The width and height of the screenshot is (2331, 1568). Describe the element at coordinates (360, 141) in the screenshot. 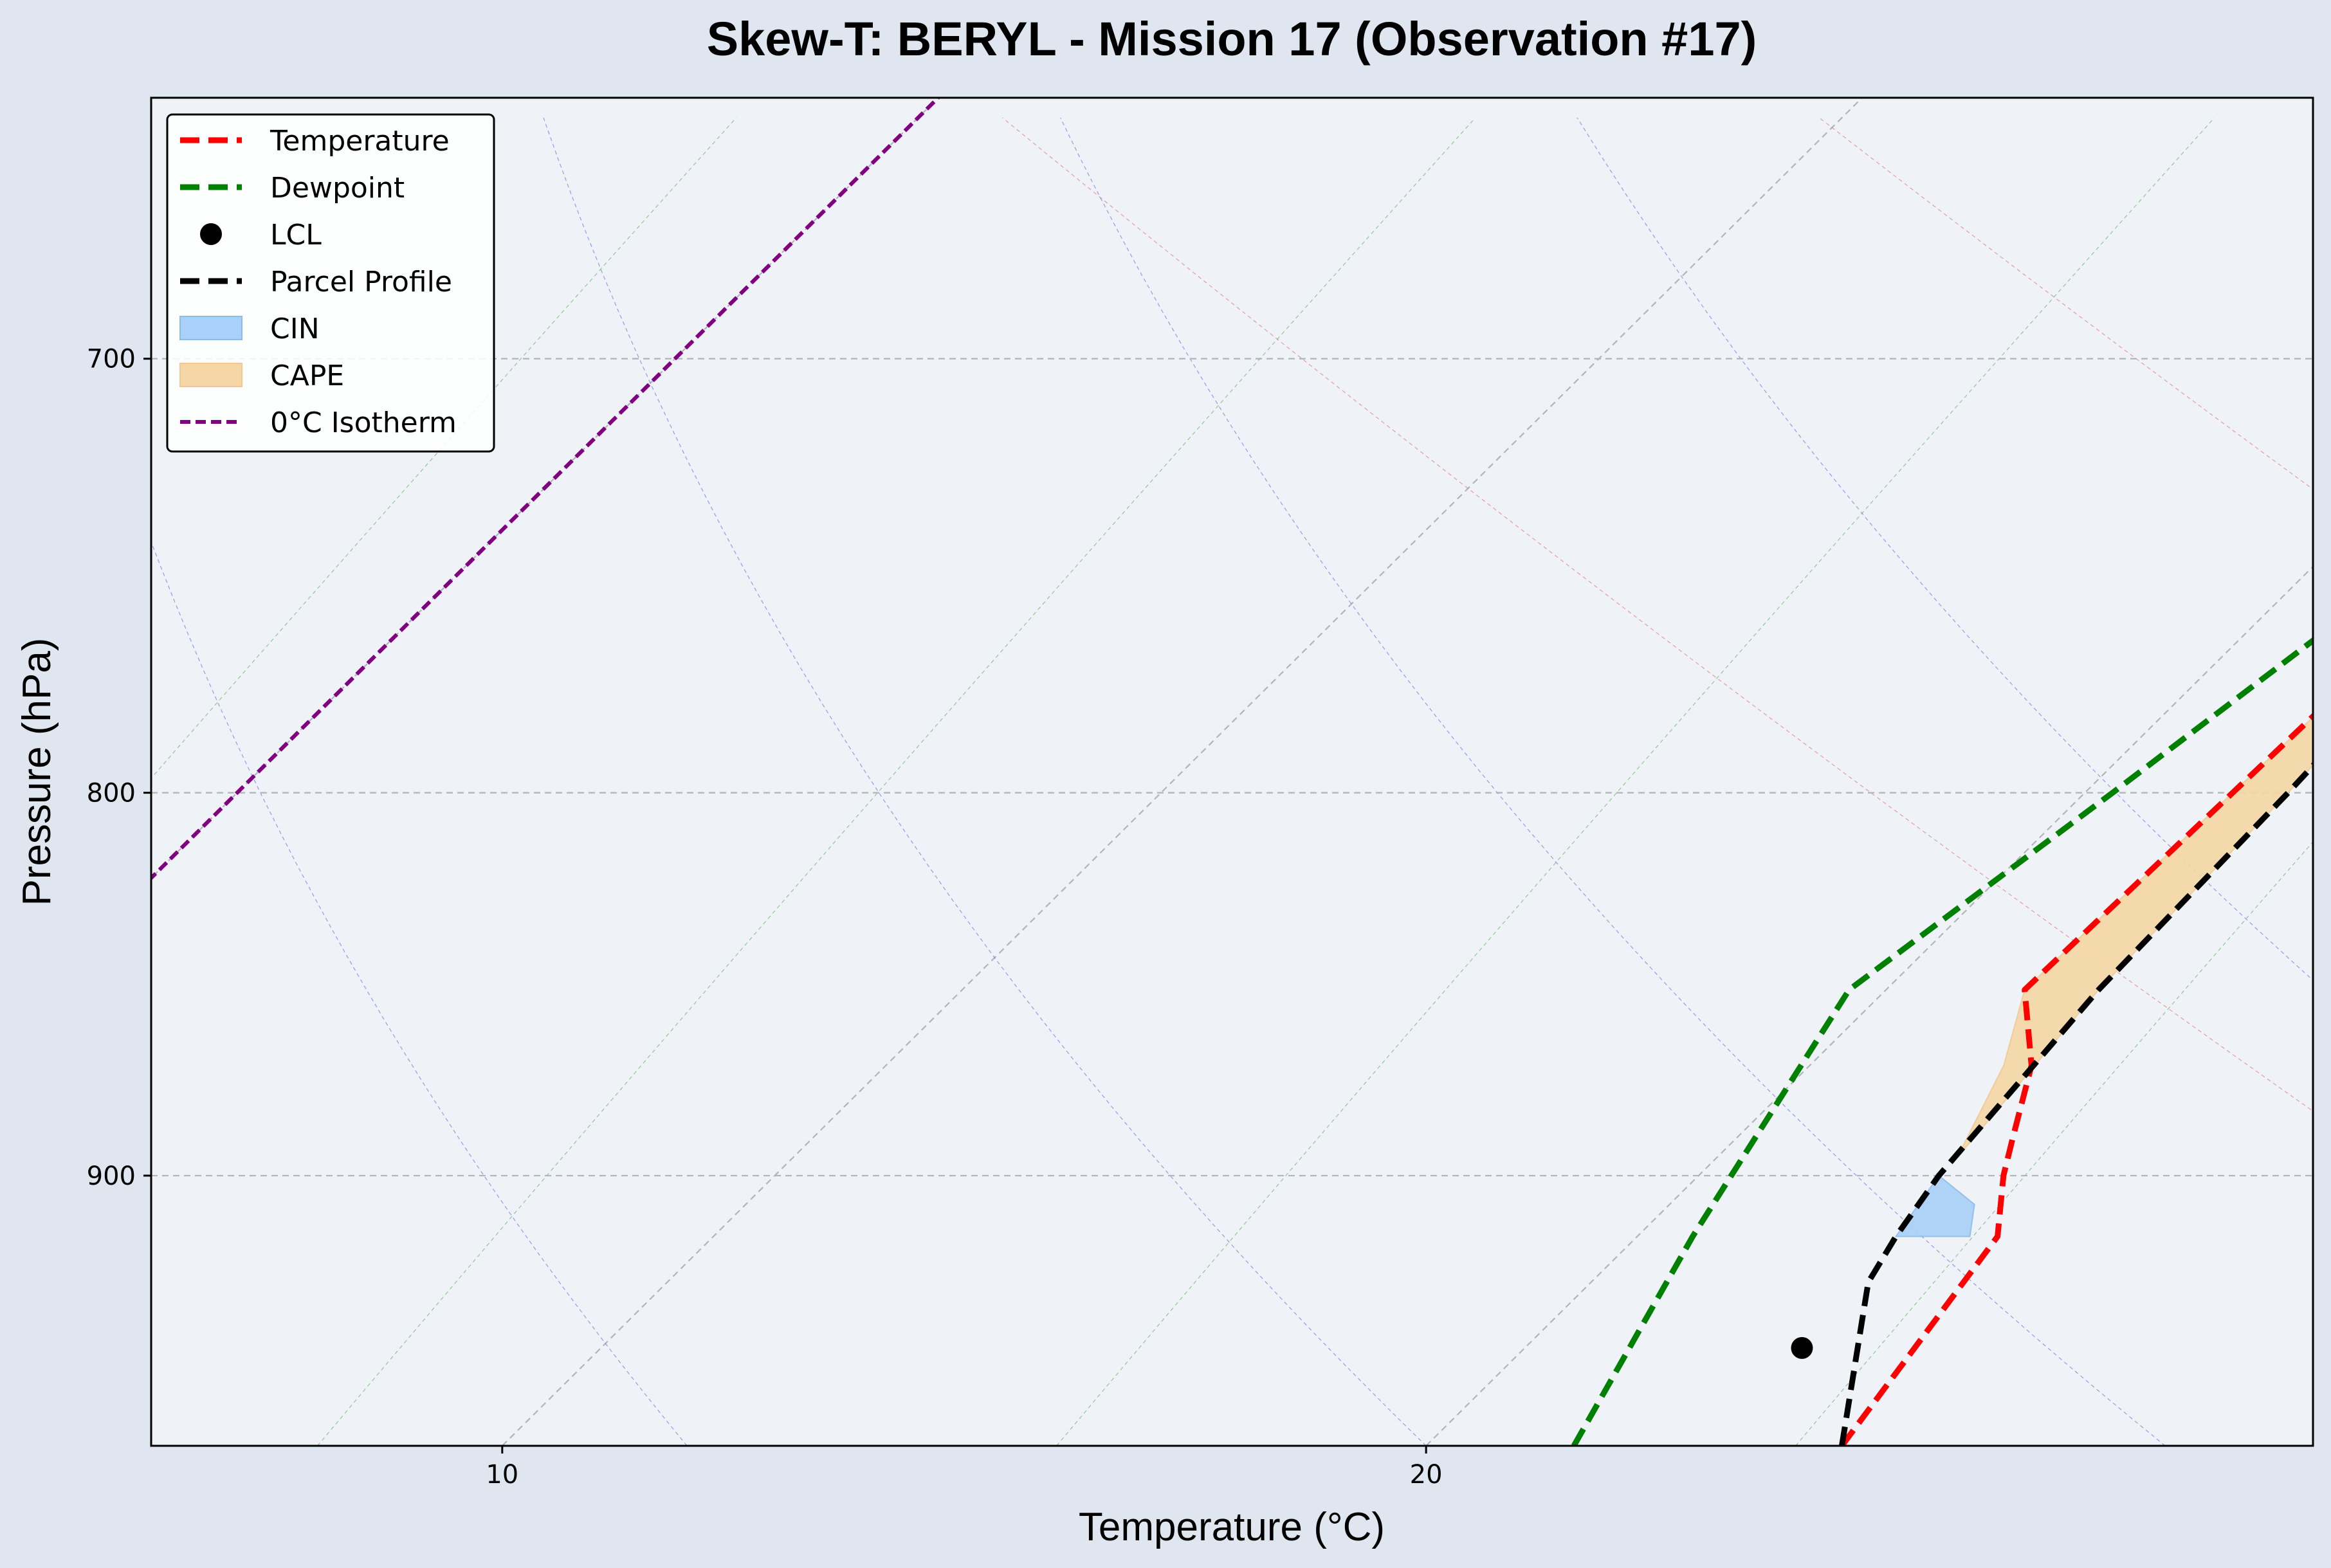

I see `legend-label-temperature: Temperature` at that location.